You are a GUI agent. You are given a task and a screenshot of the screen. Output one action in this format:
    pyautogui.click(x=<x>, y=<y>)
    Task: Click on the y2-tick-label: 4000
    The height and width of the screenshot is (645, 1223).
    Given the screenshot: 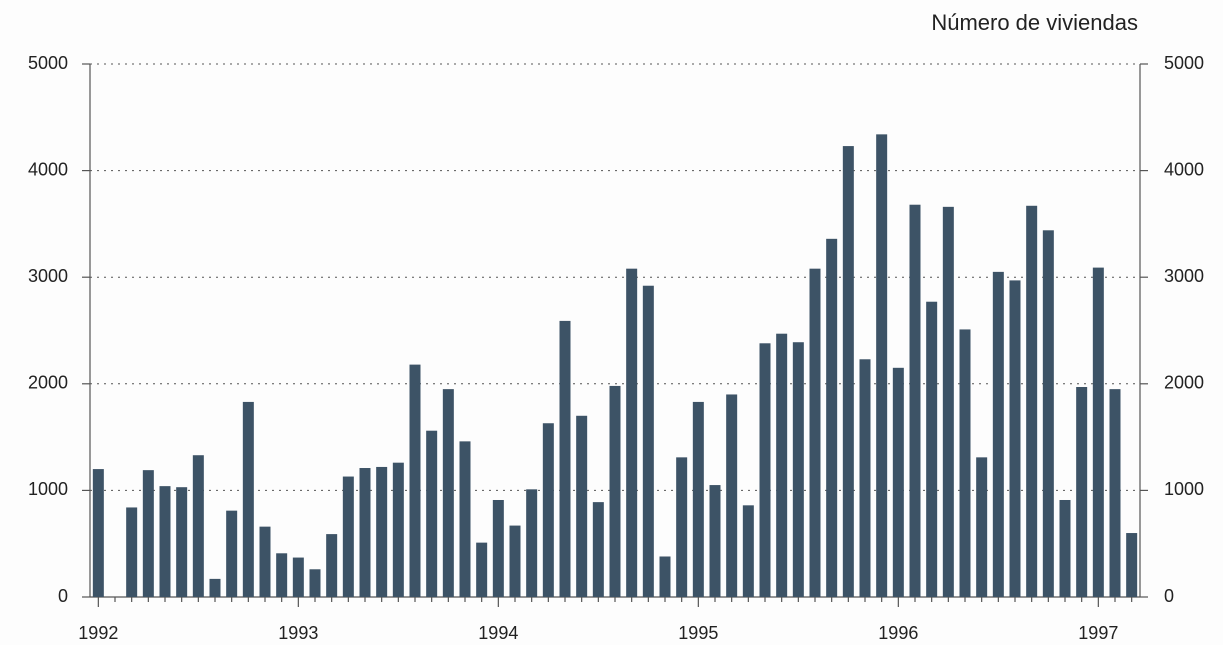 What is the action you would take?
    pyautogui.click(x=1184, y=169)
    